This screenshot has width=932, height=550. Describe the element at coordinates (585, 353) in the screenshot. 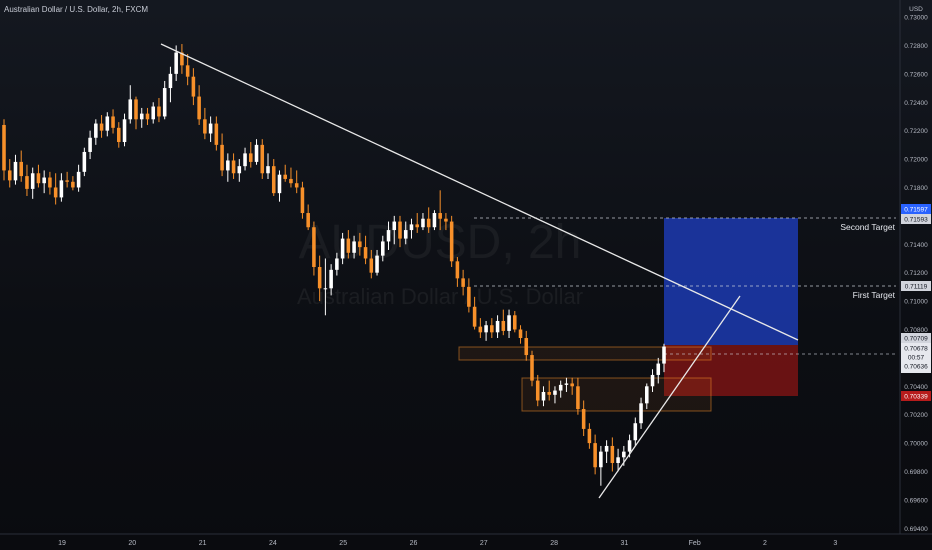

I see `order-block-upper` at that location.